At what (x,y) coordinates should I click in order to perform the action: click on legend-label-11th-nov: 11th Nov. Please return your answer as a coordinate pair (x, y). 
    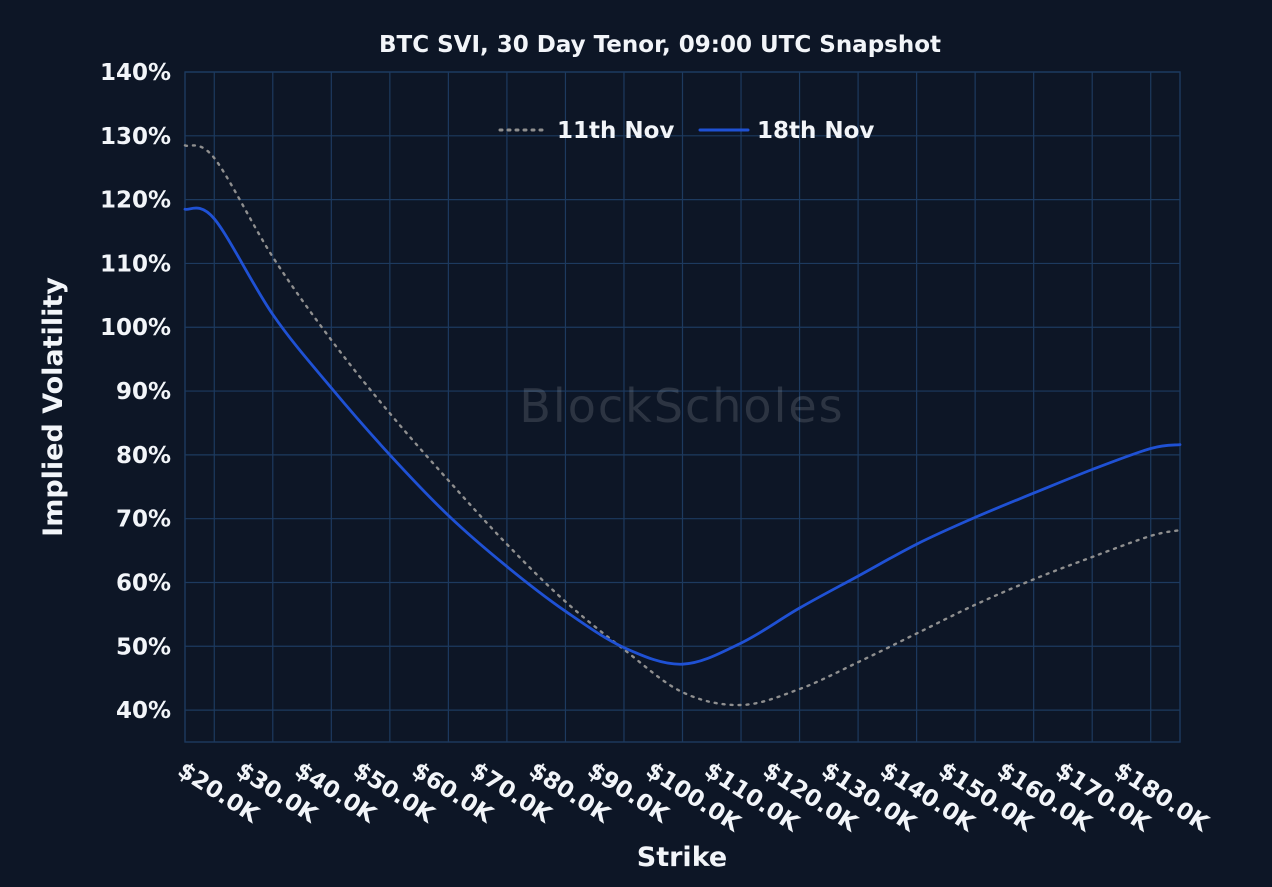
    Looking at the image, I should click on (615, 131).